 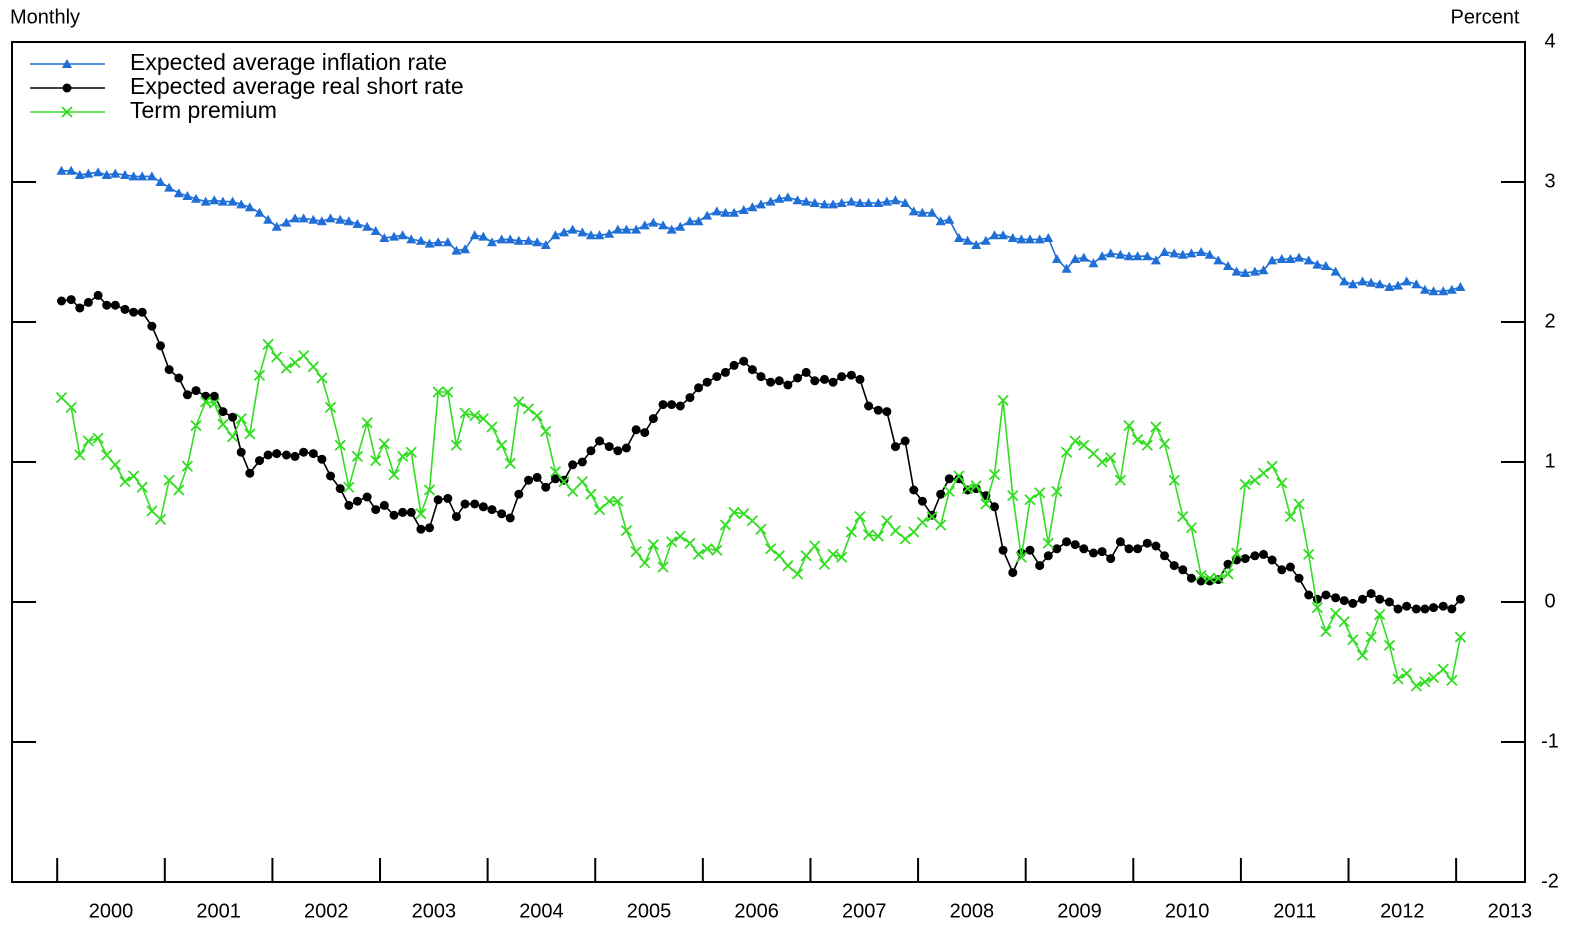 What do you see at coordinates (649, 911) in the screenshot?
I see `x-tick-label: 2005` at bounding box center [649, 911].